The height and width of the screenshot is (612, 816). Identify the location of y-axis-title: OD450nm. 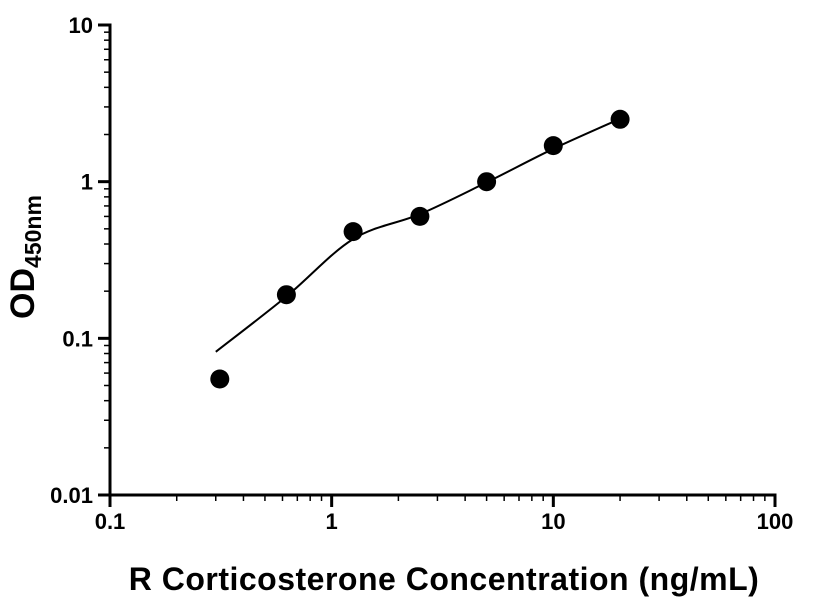
(25, 257).